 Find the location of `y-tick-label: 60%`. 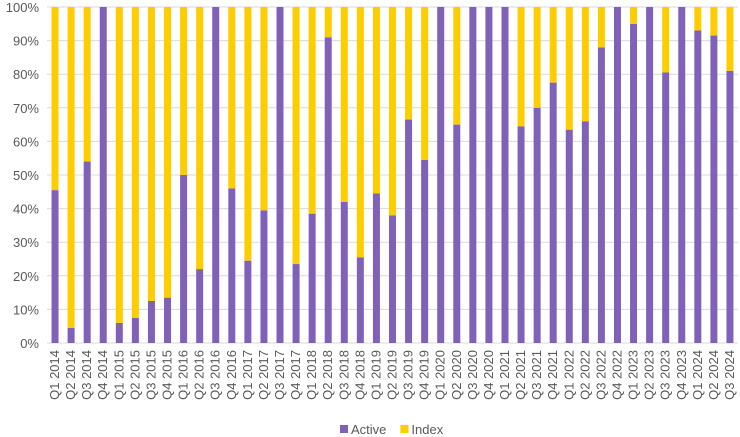

y-tick-label: 60% is located at coordinates (26, 141).